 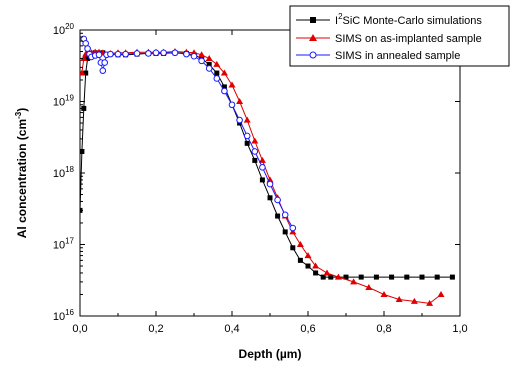 I want to click on x-tick-label: 0,4, so click(x=231, y=329).